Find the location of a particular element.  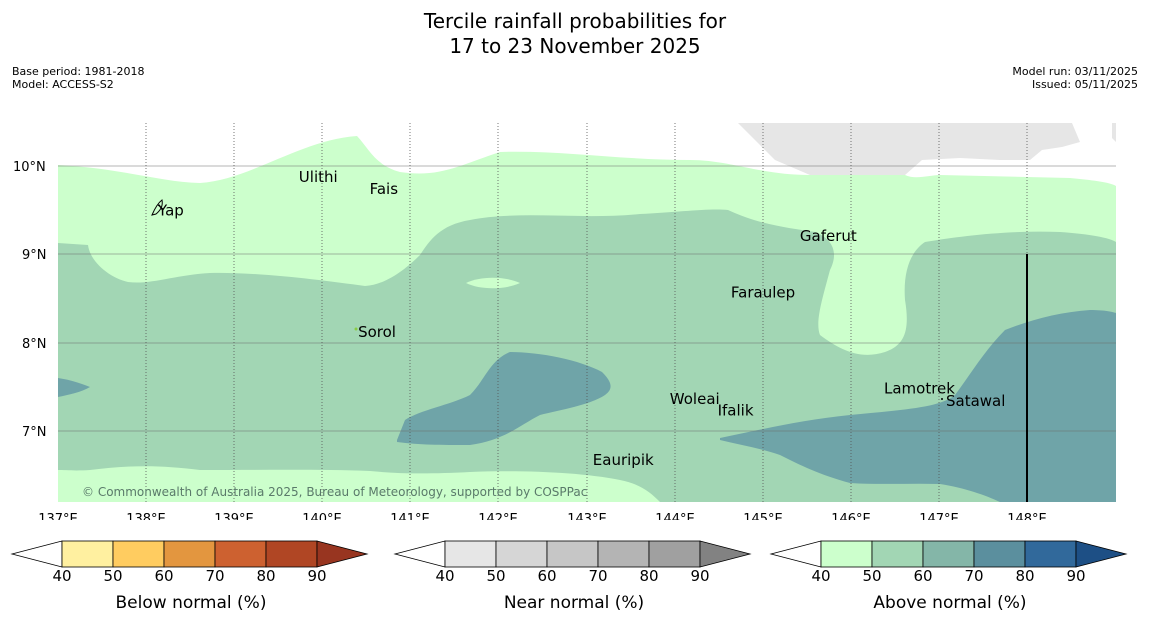

above-tick-90: 90 is located at coordinates (1076, 576).